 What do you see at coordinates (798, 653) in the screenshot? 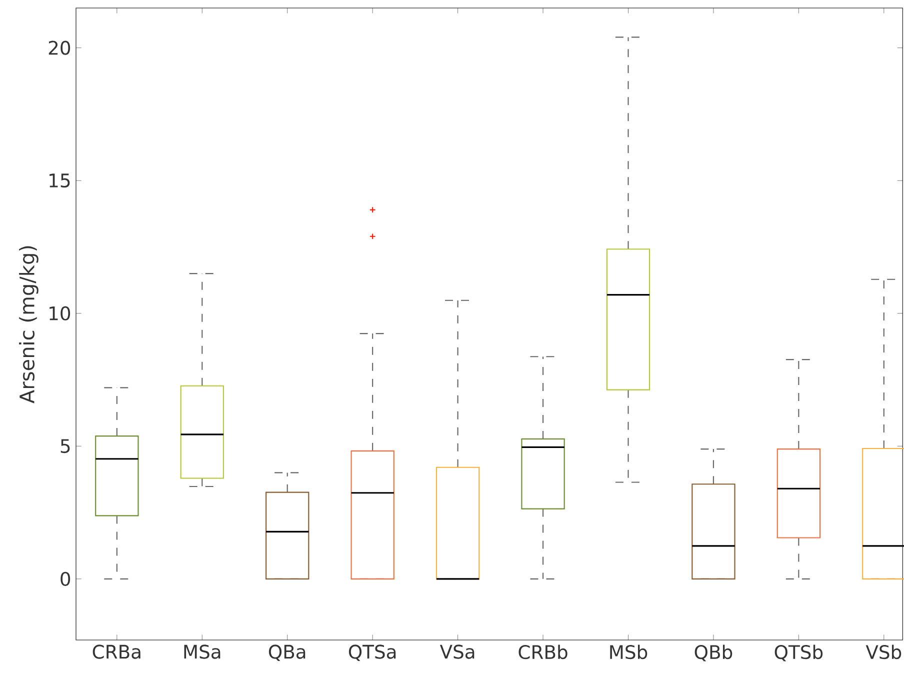
I see `x-tick-label: QTSb` at bounding box center [798, 653].